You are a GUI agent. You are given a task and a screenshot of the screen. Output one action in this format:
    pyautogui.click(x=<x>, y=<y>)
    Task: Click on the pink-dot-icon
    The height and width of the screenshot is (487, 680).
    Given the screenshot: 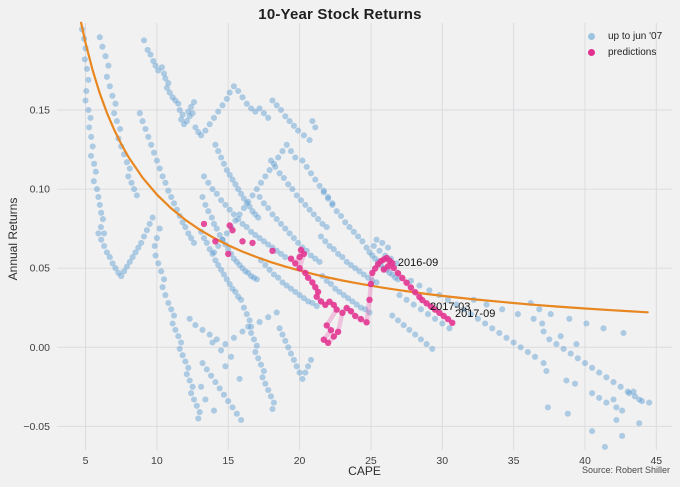 What is the action you would take?
    pyautogui.click(x=591, y=52)
    